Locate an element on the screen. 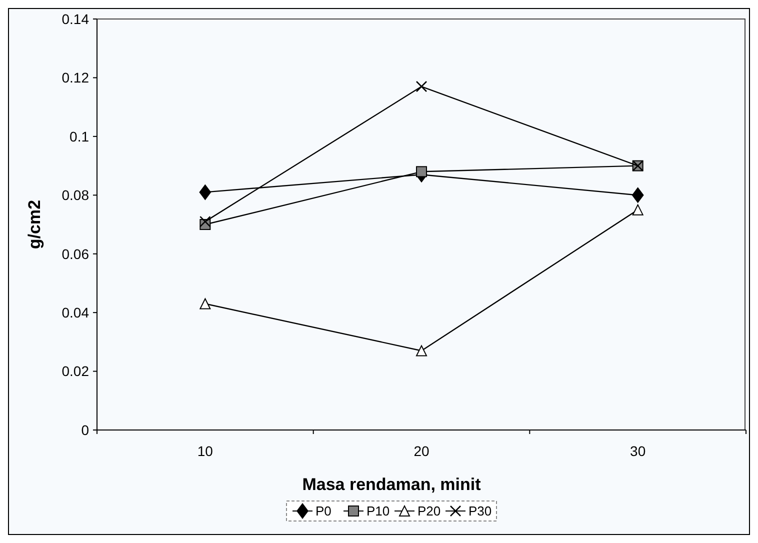  y-tick-label: 0.14 is located at coordinates (76, 18).